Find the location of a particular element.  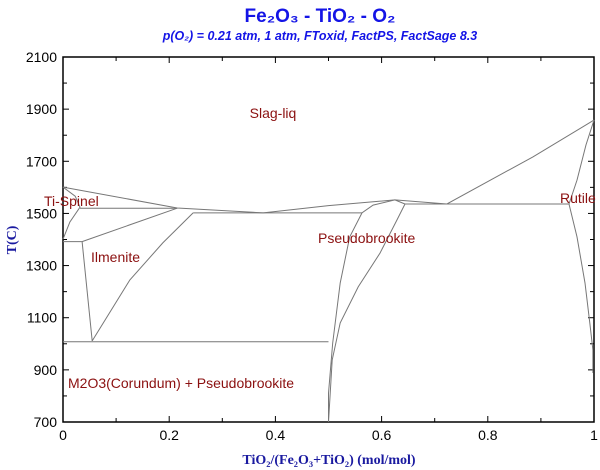

region-label-corundum-pseudobrookite: M2O3(Corundum) + Pseudobrookite is located at coordinates (181, 383).